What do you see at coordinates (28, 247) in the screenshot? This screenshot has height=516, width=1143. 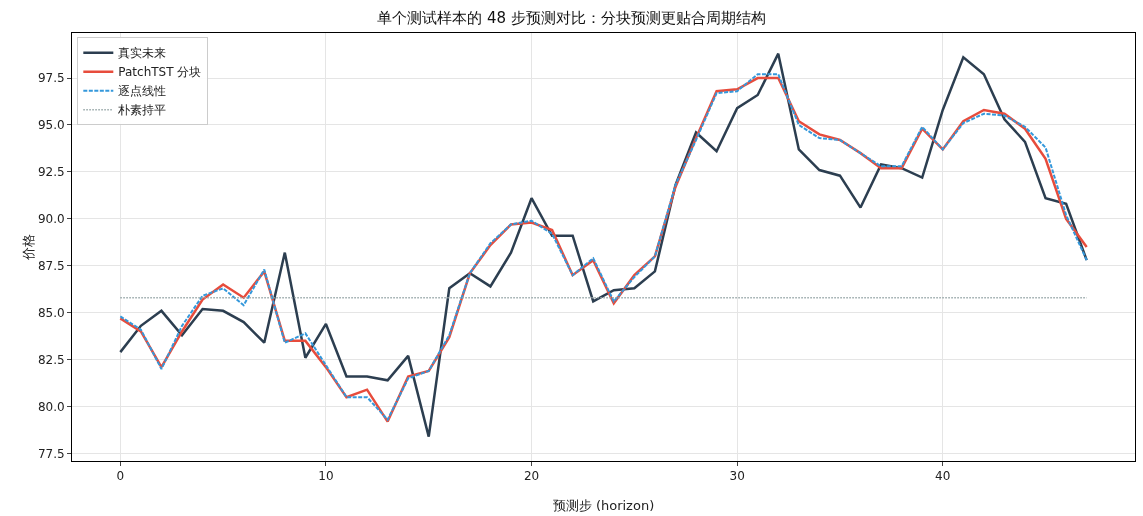 I see `y-axis-title: 价格` at bounding box center [28, 247].